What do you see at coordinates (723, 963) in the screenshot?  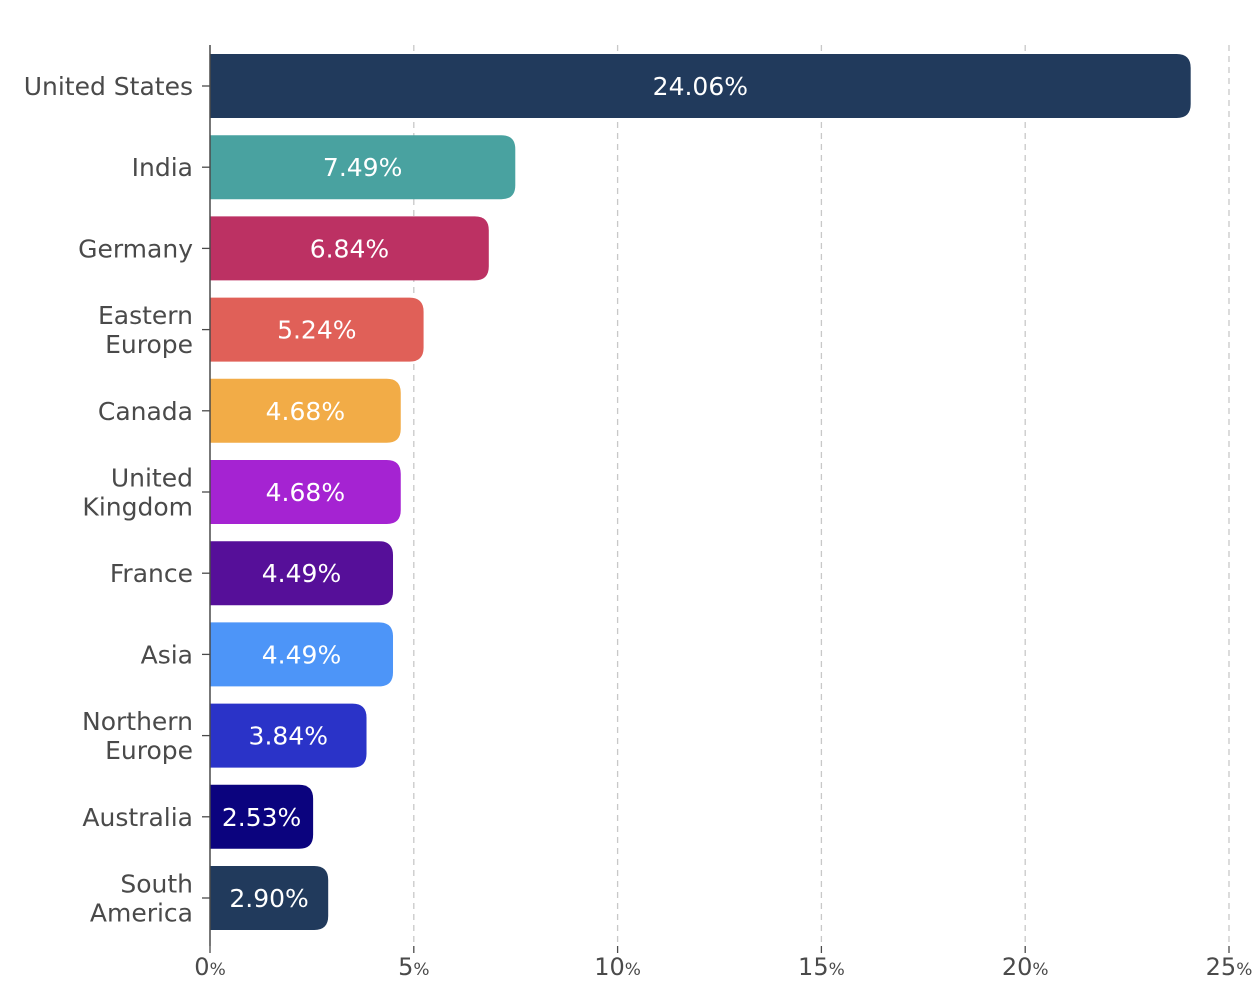 I see `x-axis-ticks: 0% 5% 10% 15% 20% 25%` at bounding box center [723, 963].